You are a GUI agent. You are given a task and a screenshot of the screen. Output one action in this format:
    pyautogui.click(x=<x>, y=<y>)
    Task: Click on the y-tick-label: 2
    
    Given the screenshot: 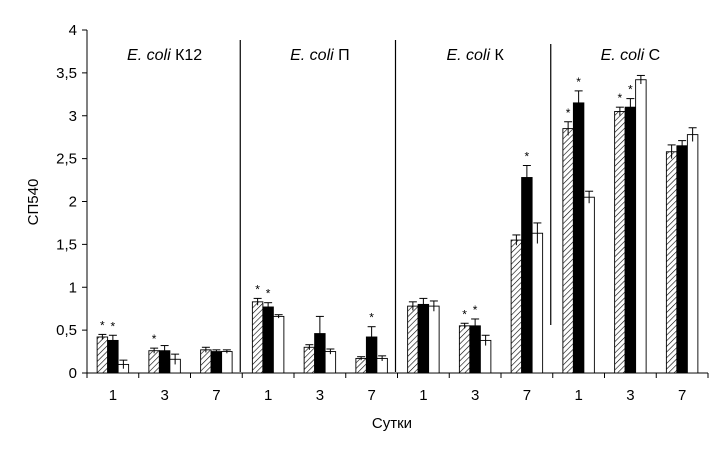 What is the action you would take?
    pyautogui.click(x=73, y=202)
    